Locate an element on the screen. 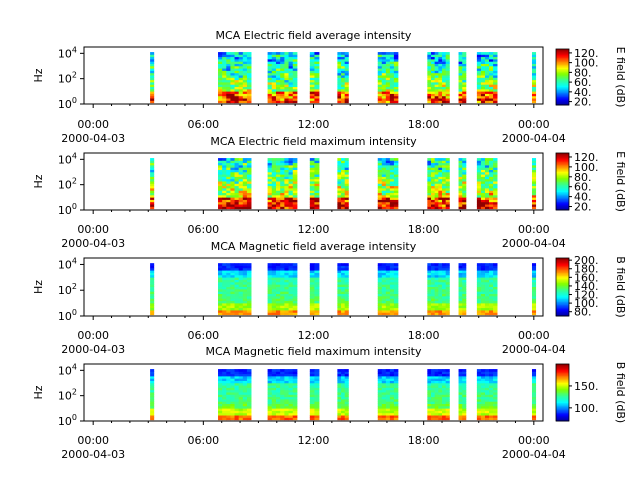 This screenshot has height=480, width=640. colorbar: 20.40.60.80.100.120. E field (dB) is located at coordinates (591, 78).